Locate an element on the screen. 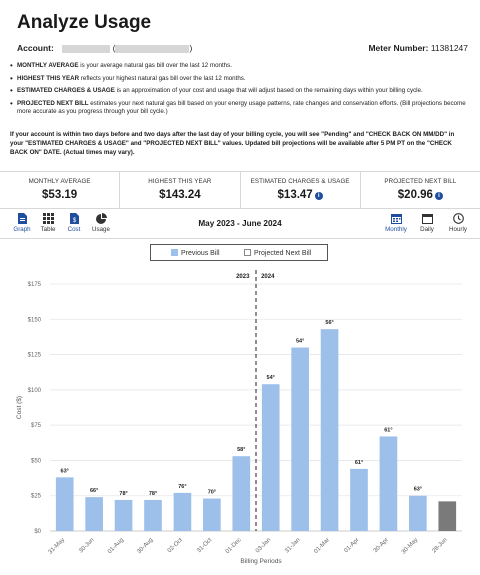 This screenshot has width=480, height=575. stat-highest-this-year: HIGHEST THIS YEAR $143.24 is located at coordinates (180, 190).